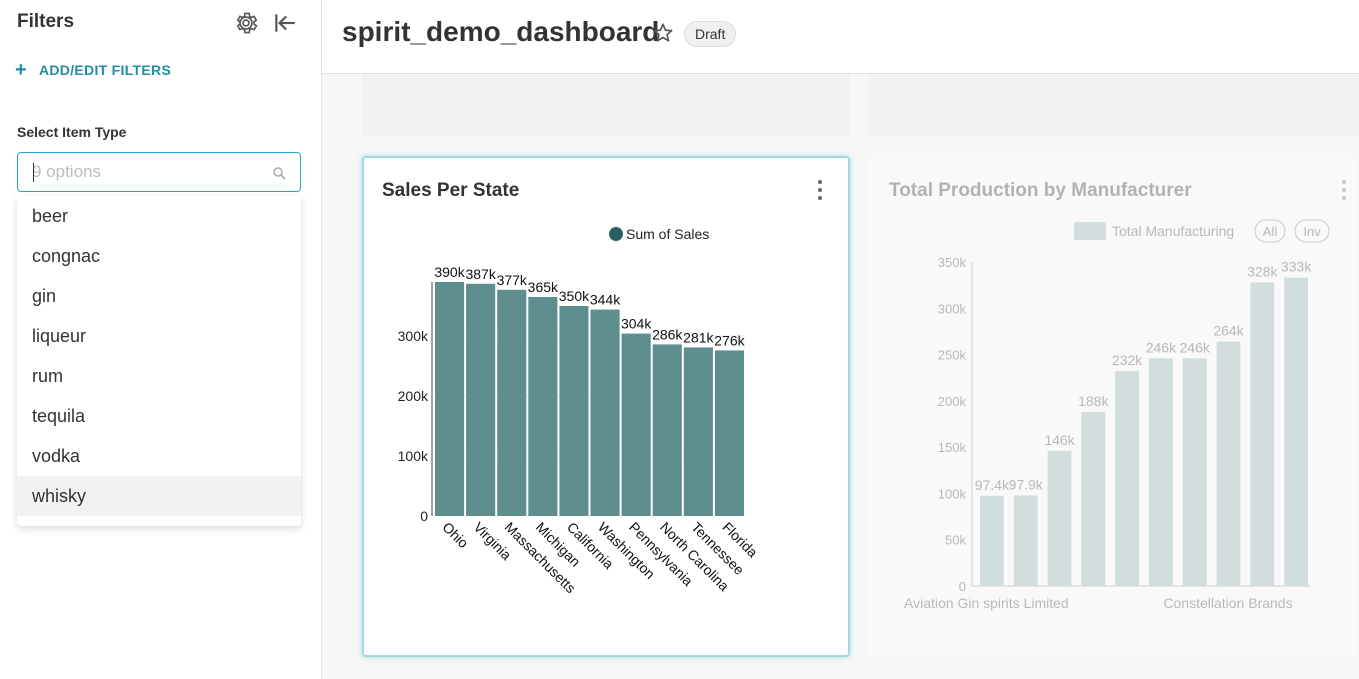 This screenshot has height=679, width=1359. I want to click on star-icon, so click(663, 33).